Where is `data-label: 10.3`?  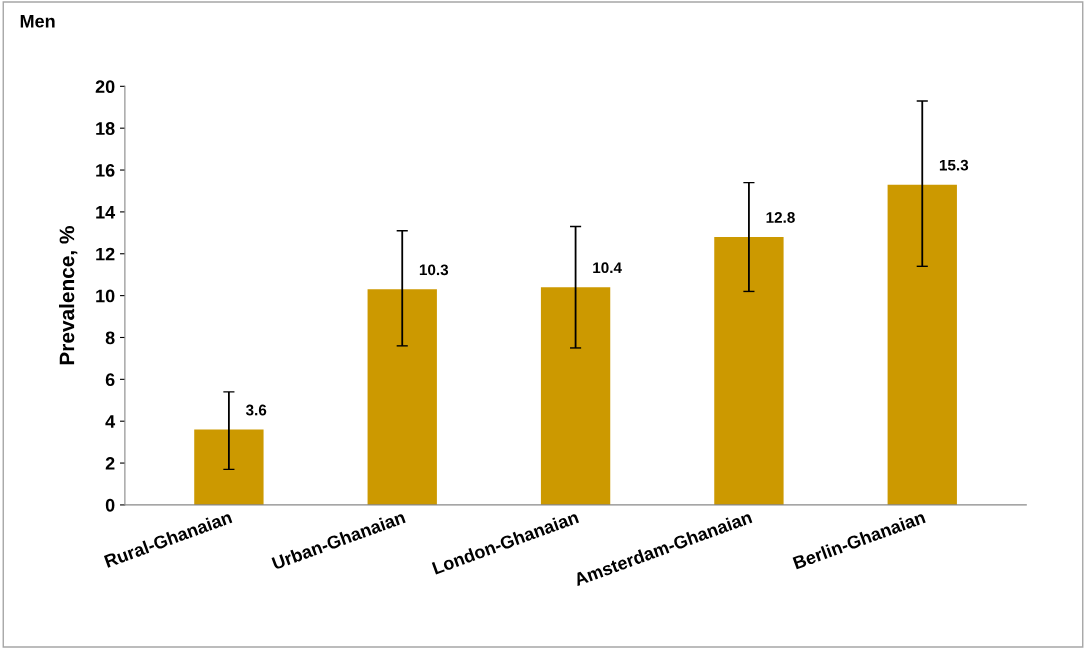 data-label: 10.3 is located at coordinates (434, 270).